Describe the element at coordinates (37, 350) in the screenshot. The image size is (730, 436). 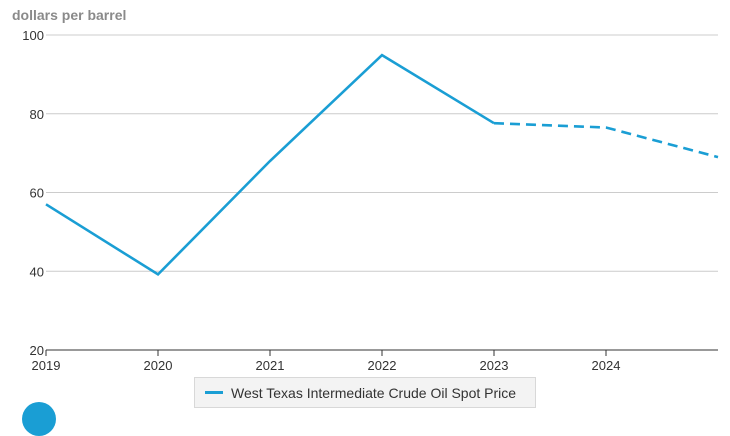
I see `y-tick-label: 20` at that location.